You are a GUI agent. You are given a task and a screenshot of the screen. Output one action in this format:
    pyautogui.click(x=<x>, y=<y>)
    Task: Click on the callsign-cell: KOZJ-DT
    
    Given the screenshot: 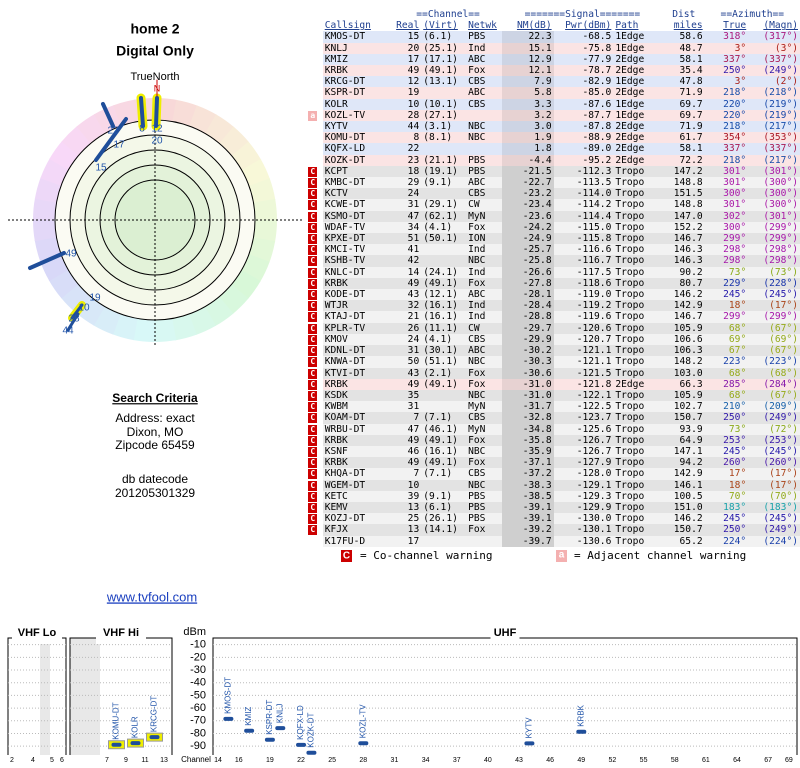 What is the action you would take?
    pyautogui.click(x=345, y=519)
    